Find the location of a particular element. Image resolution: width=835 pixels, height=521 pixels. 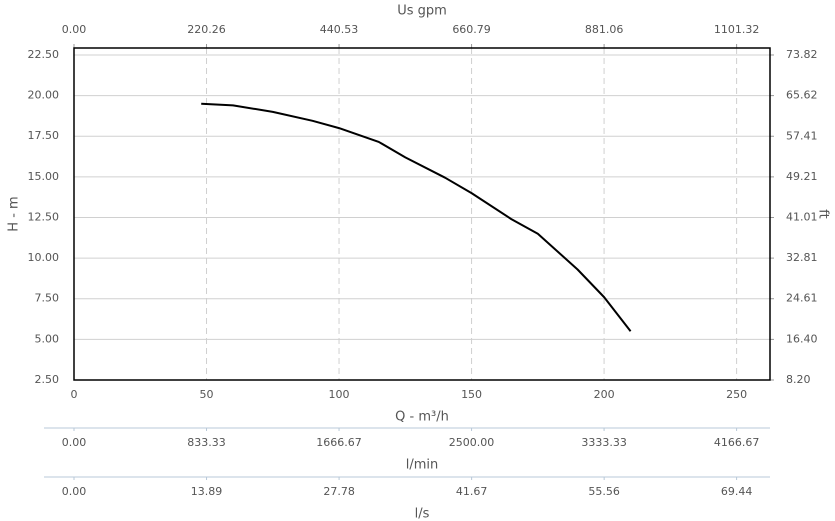

x2-tick-label: 660.79 is located at coordinates (471, 29).